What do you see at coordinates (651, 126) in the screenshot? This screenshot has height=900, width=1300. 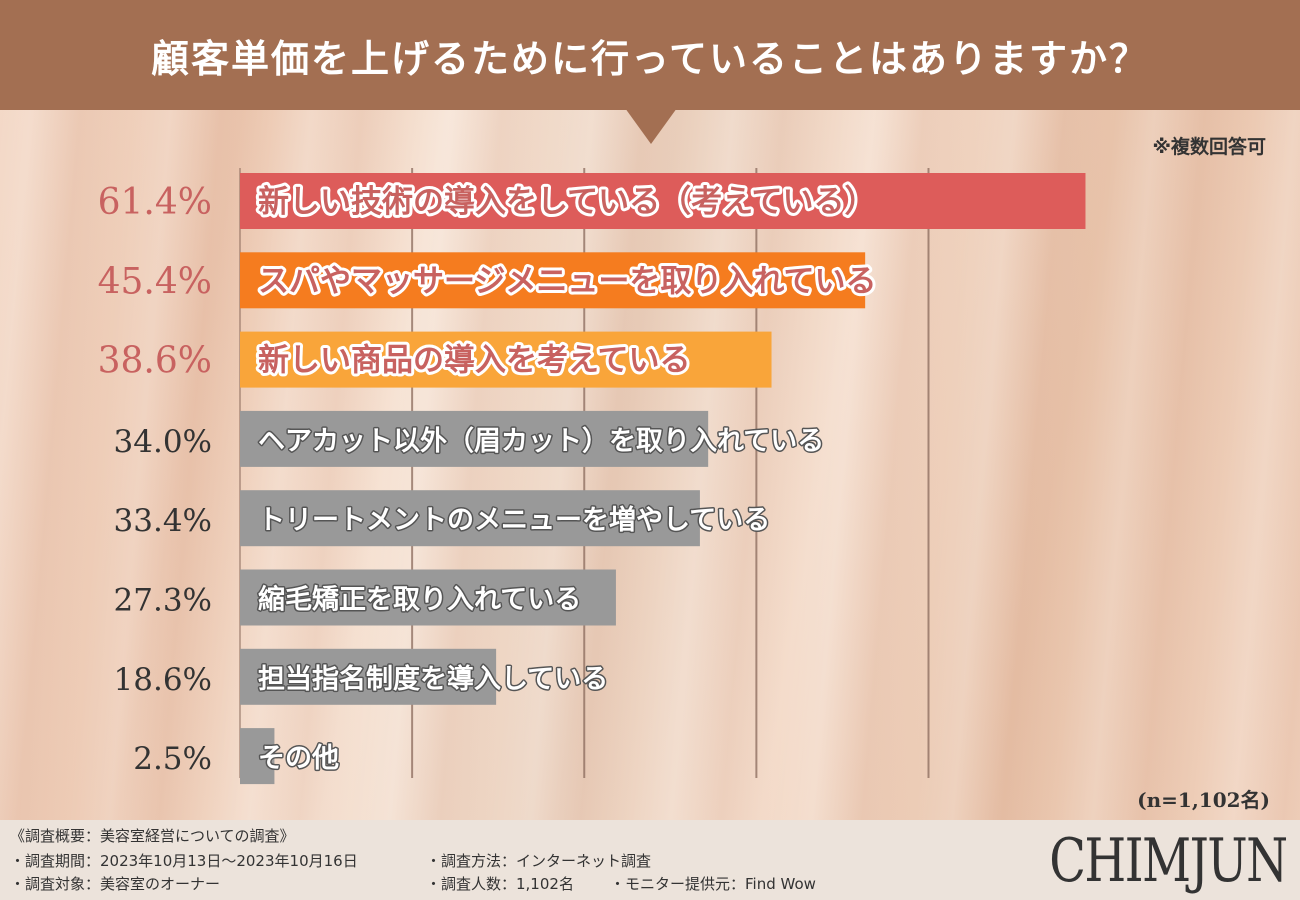 I see `title-banner-pointer` at bounding box center [651, 126].